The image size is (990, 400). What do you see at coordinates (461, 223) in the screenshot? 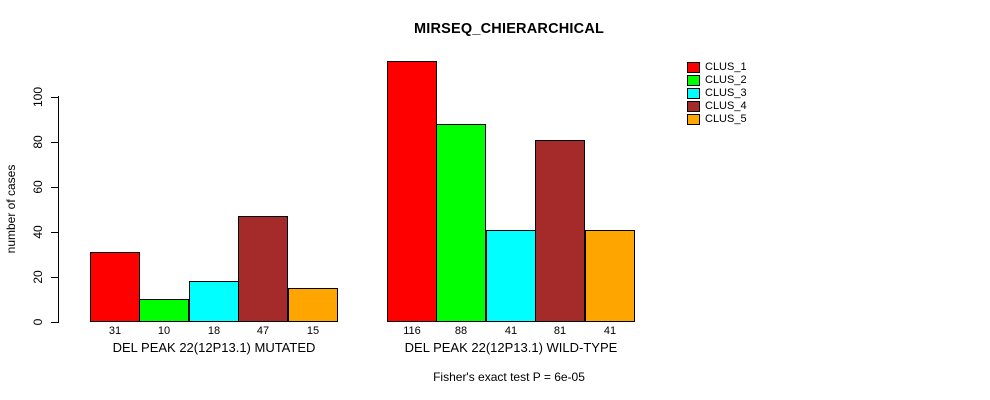
I see `bar-clus_2-group2` at bounding box center [461, 223].